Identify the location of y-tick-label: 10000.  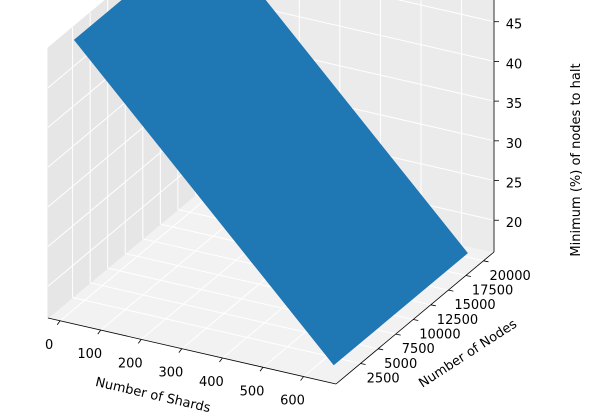
(439, 334).